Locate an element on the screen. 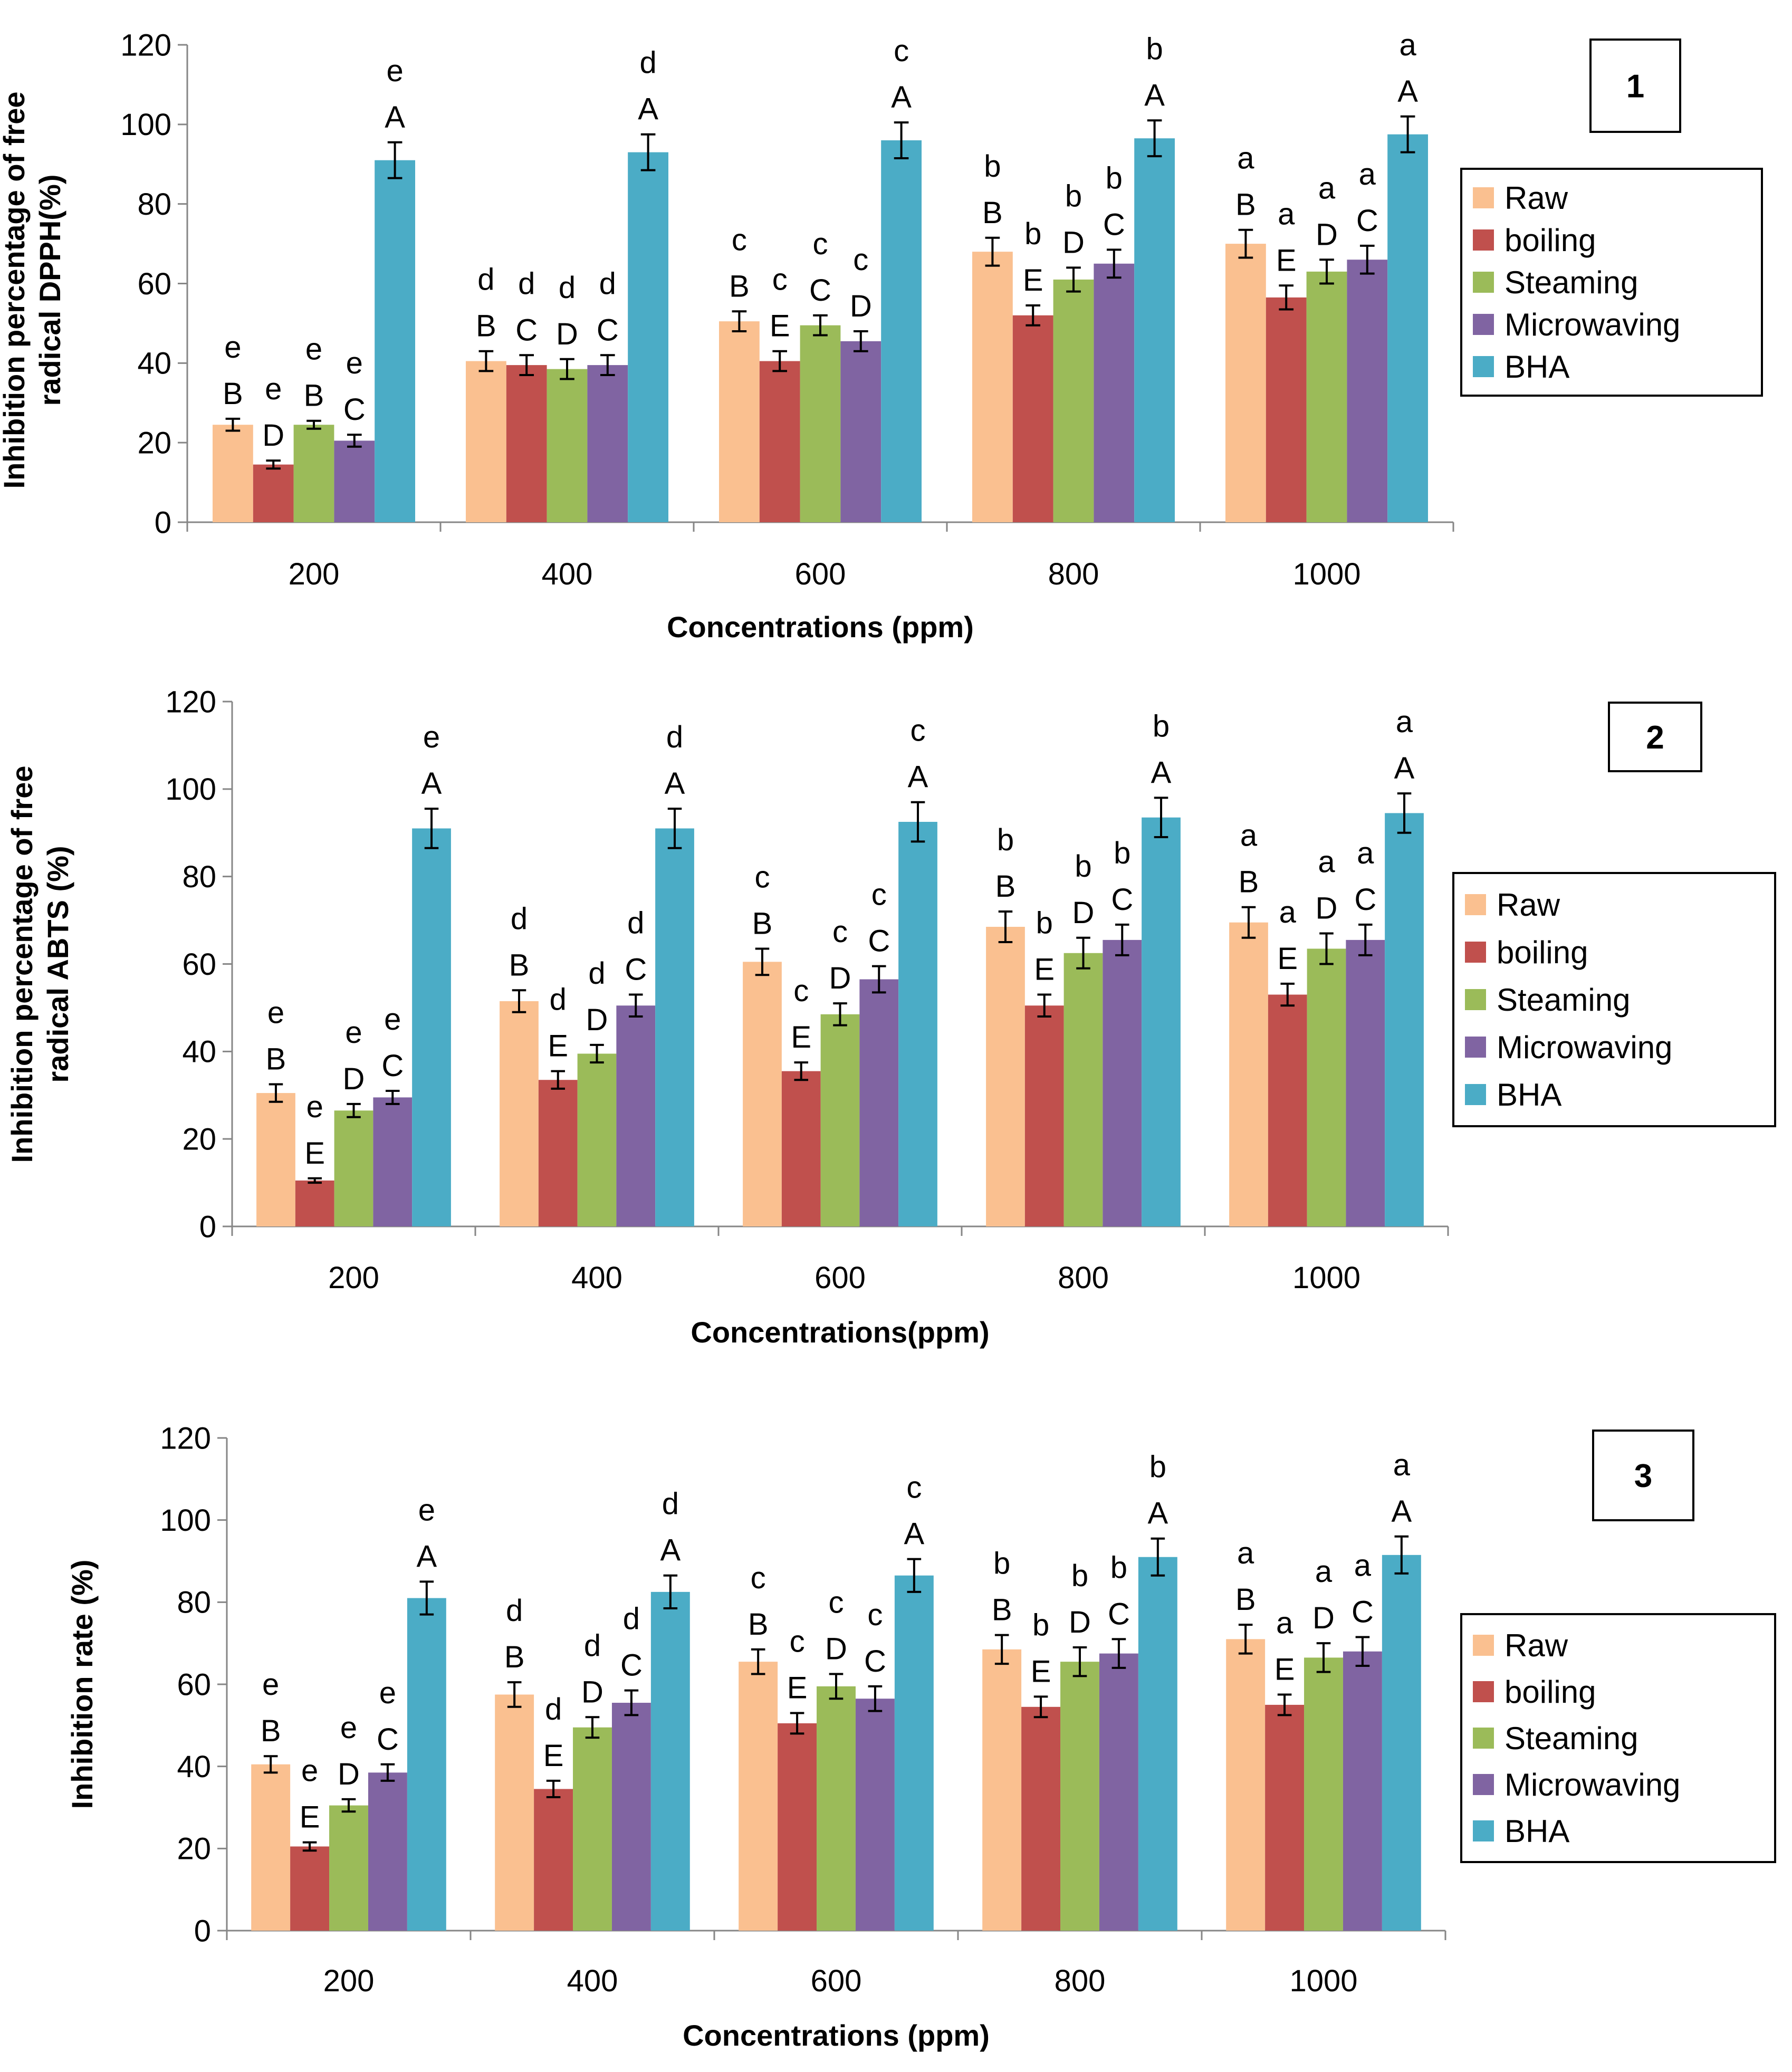 The image size is (1792, 2072). y-axis-title-line: Inhibition rate (%) is located at coordinates (82, 1685).